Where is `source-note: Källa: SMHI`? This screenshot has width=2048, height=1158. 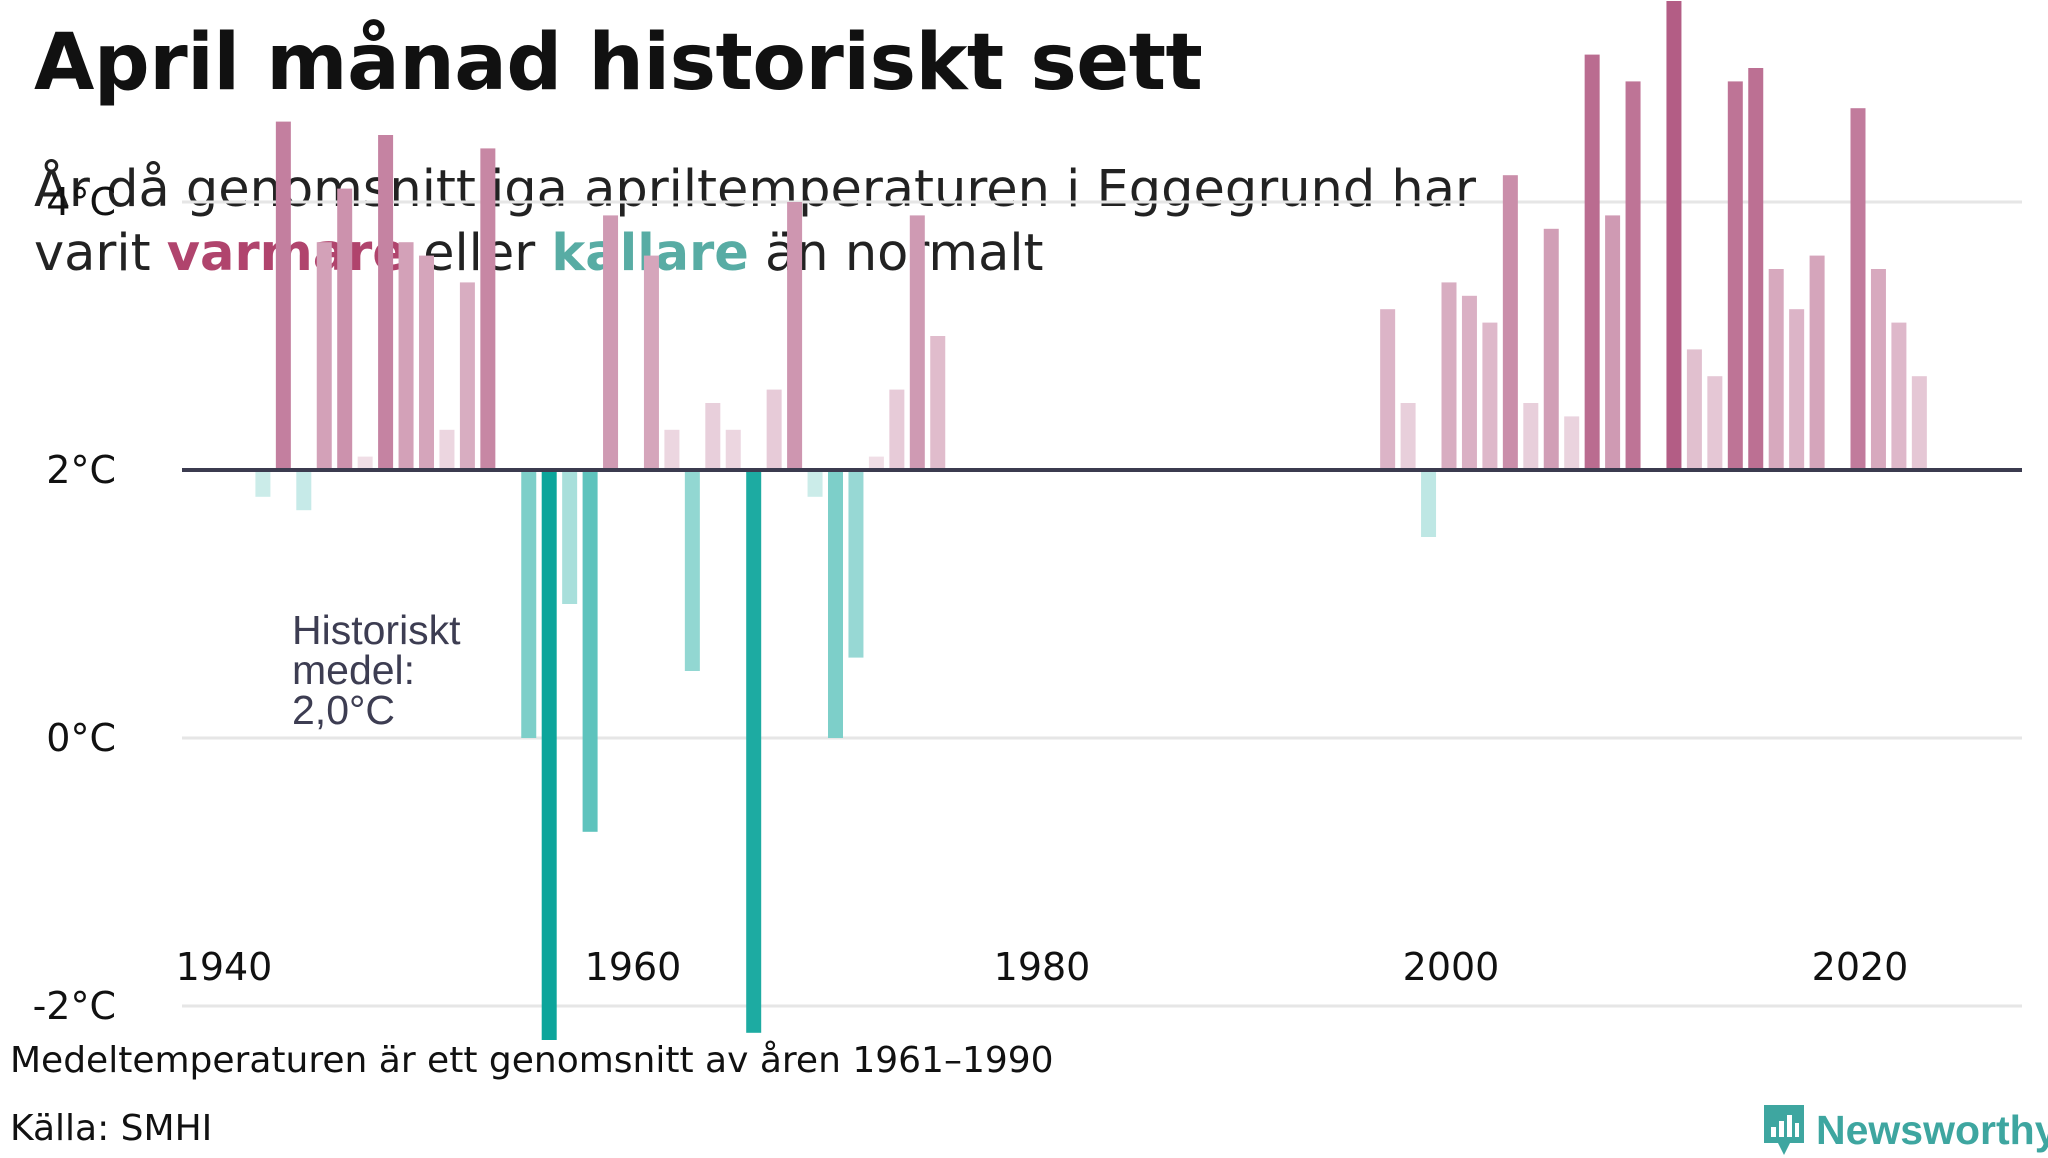
source-note: Källa: SMHI is located at coordinates (111, 1128).